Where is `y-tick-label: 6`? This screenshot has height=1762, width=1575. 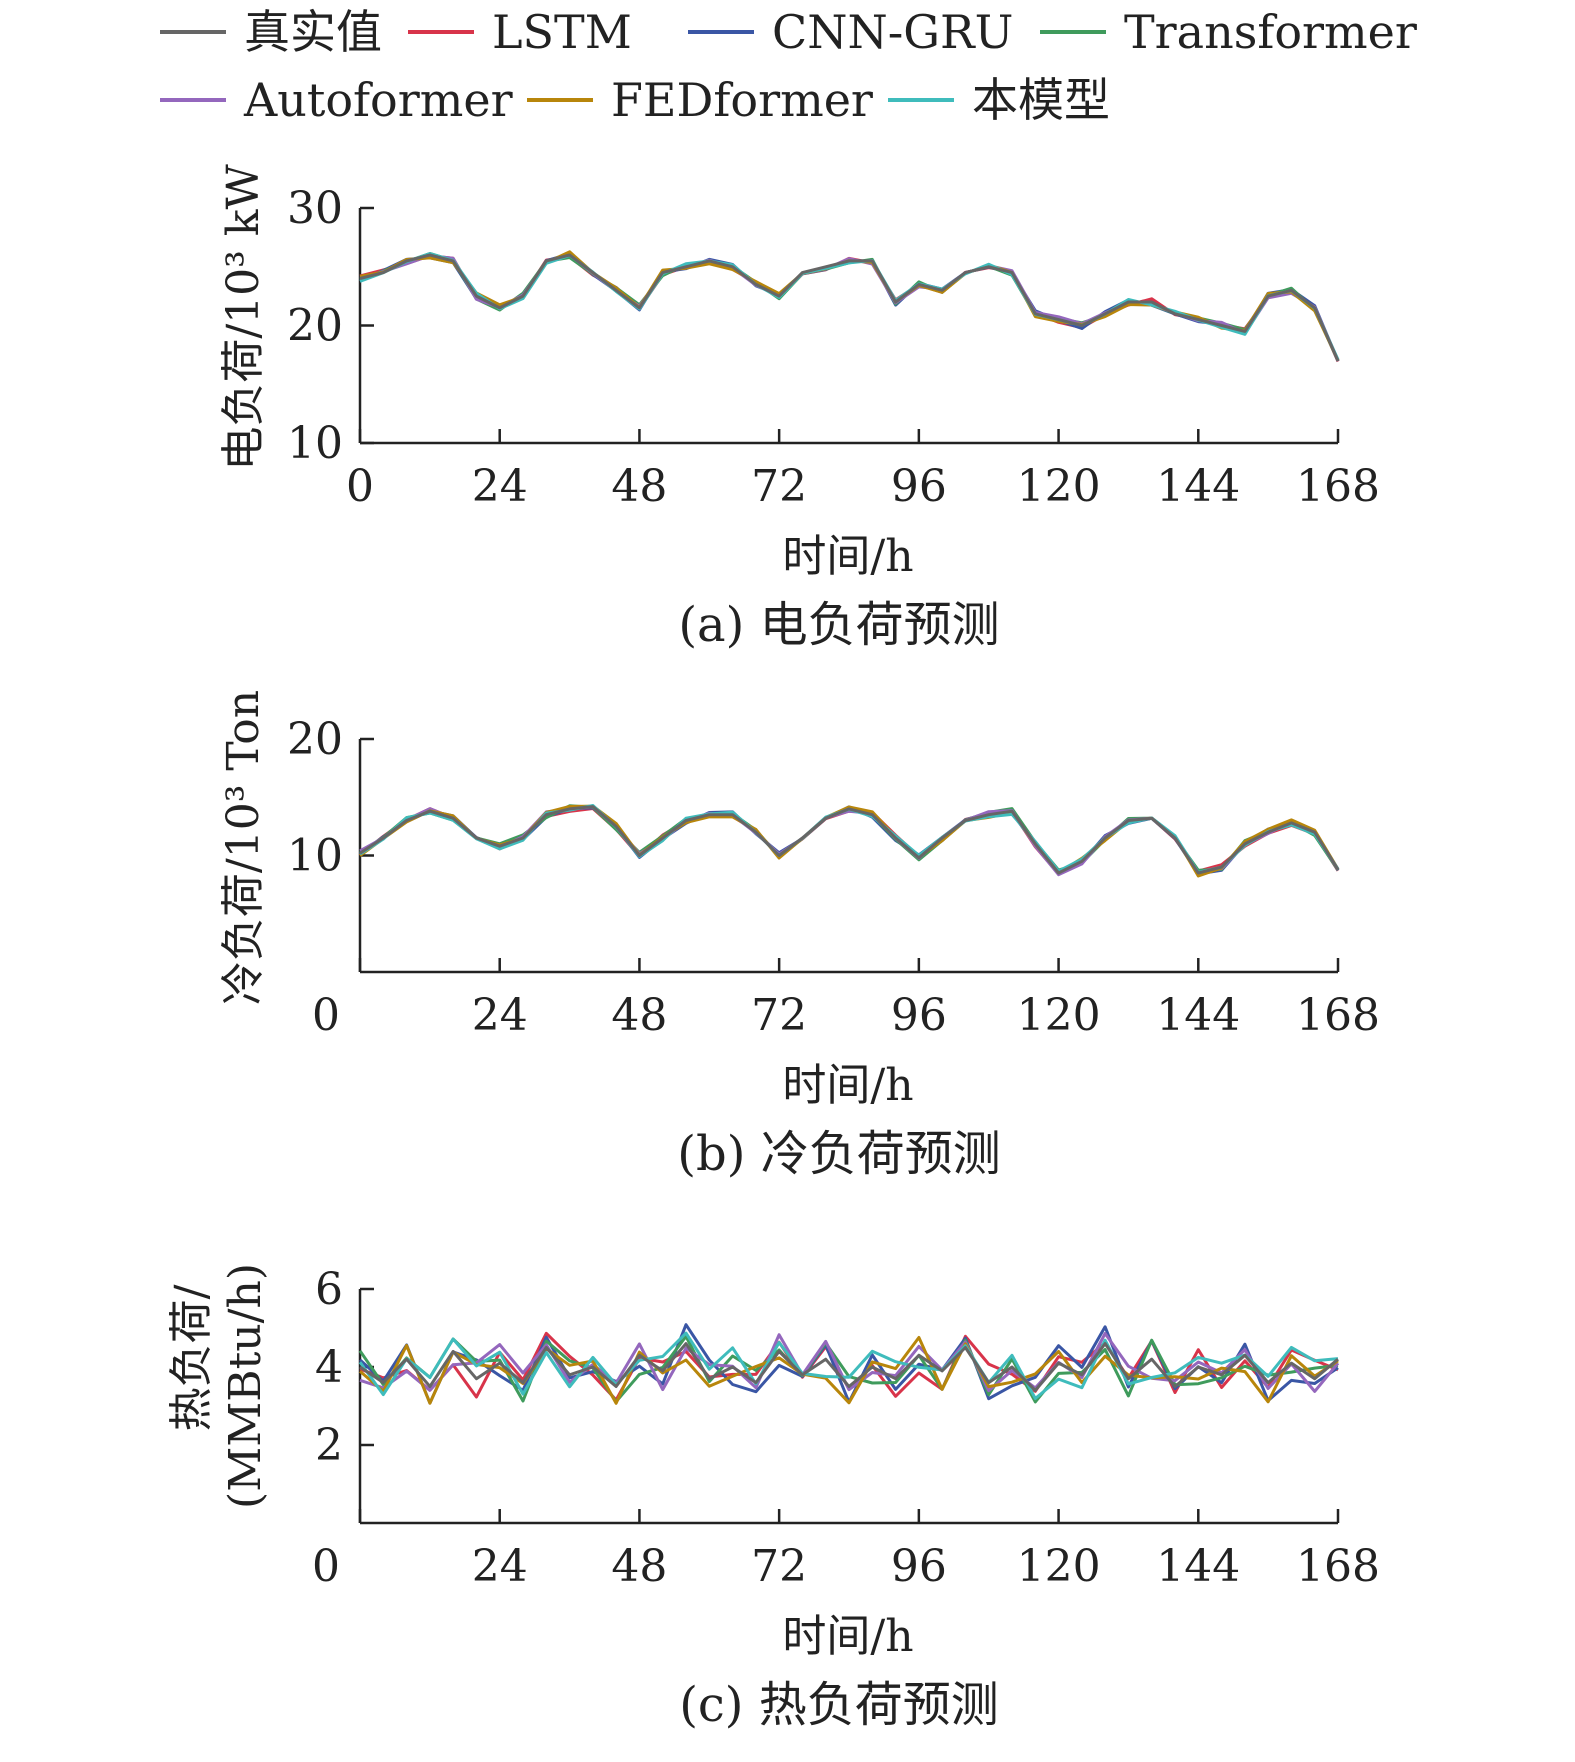
y-tick-label: 6 is located at coordinates (329, 1289).